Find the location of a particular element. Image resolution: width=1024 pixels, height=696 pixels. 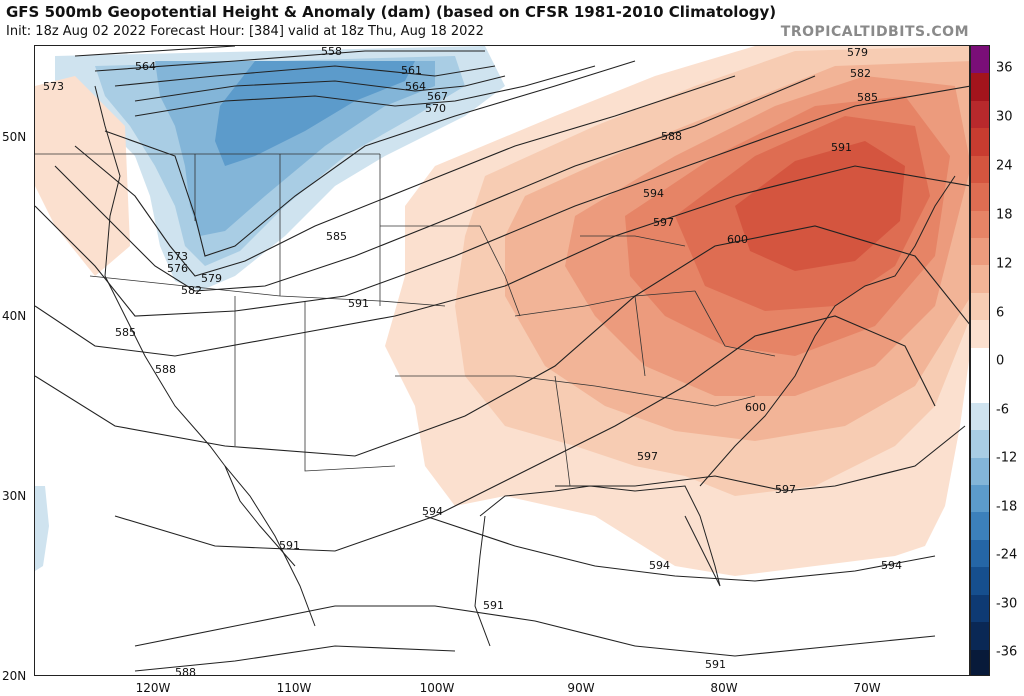

colorbar-tick-label: -18 is located at coordinates (1007, 507).